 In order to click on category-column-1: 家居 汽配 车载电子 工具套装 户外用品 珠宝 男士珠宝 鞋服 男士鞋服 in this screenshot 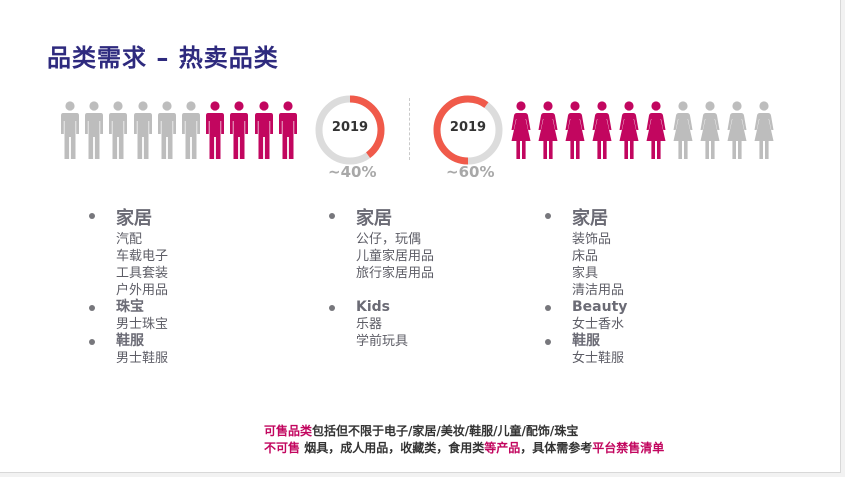, I will do `click(188, 287)`.